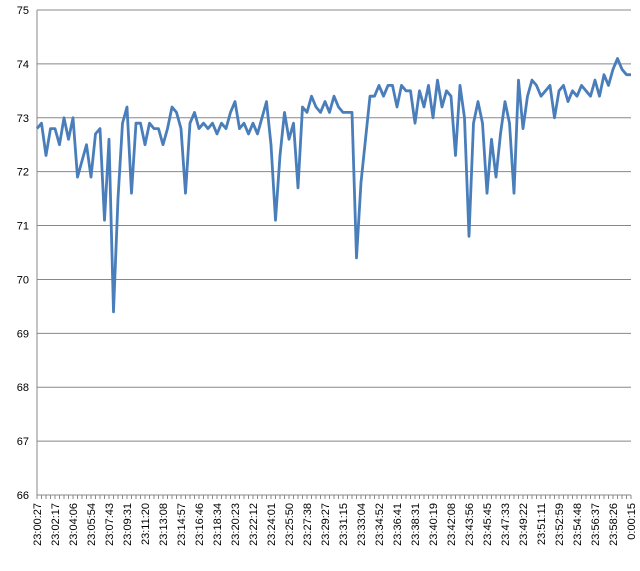 This screenshot has height=571, width=640. Describe the element at coordinates (596, 524) in the screenshot. I see `x-tick-label: 23:56:37` at that location.